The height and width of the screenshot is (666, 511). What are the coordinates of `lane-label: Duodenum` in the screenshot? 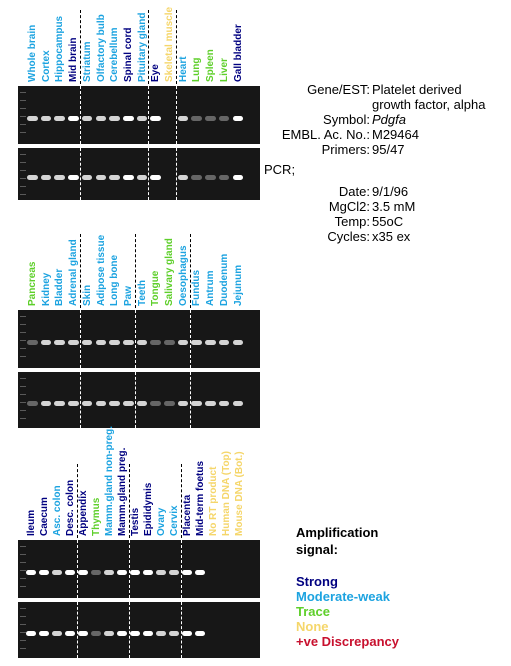 It's located at (224, 279).